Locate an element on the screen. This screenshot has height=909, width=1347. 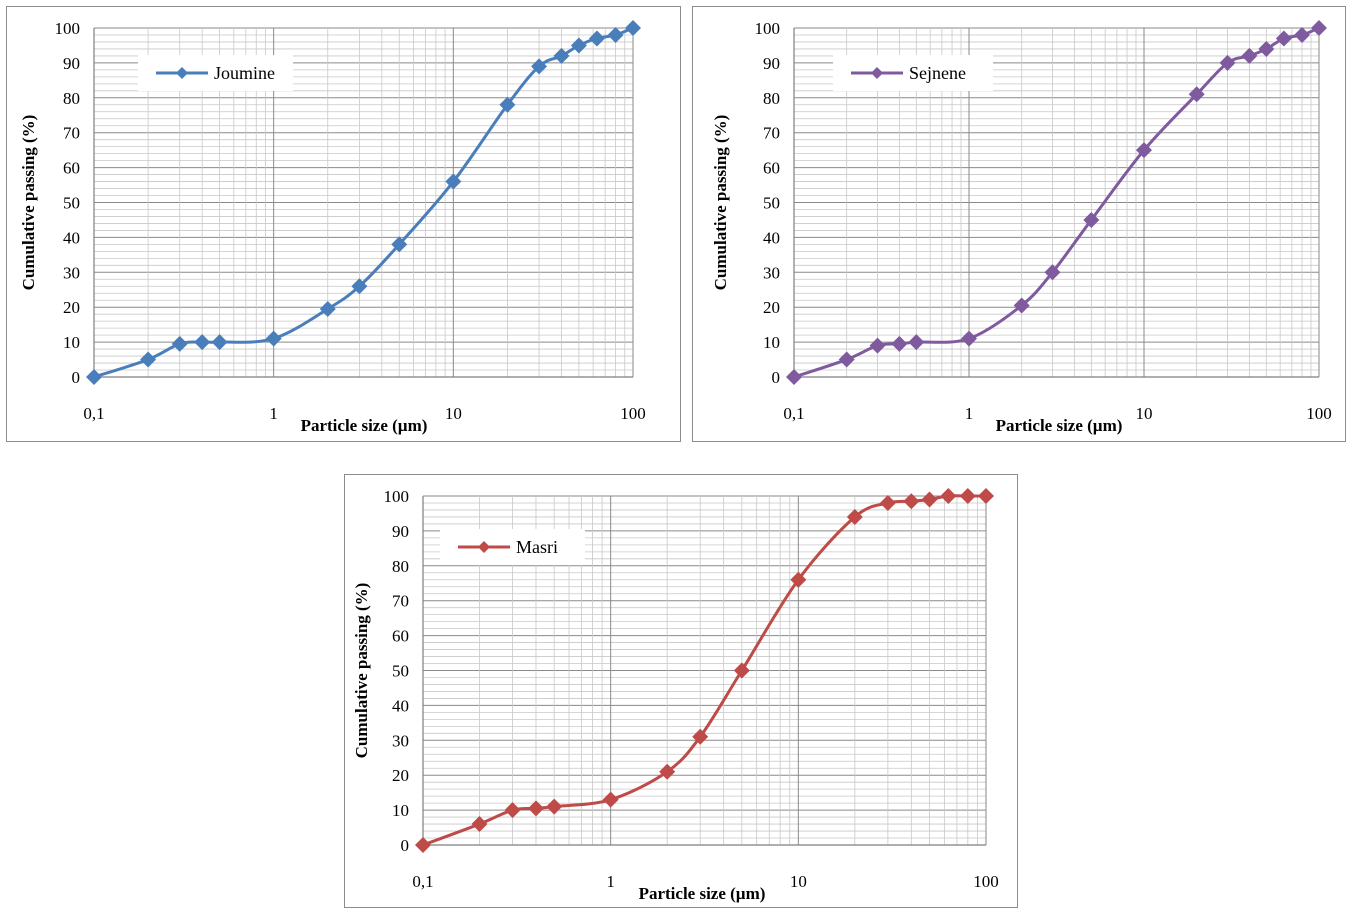
legend: Joumine is located at coordinates (215, 73).